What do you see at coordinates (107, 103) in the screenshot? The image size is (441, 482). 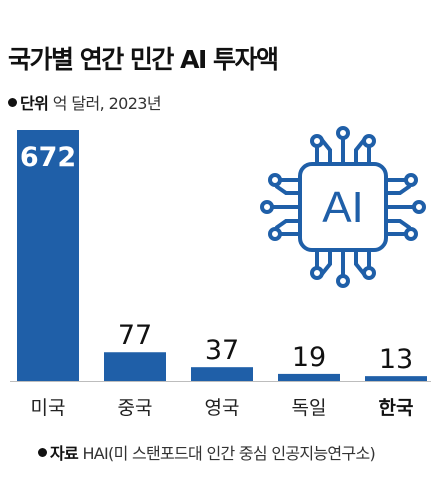 I see `unit-text: 억 달러, 2023년` at bounding box center [107, 103].